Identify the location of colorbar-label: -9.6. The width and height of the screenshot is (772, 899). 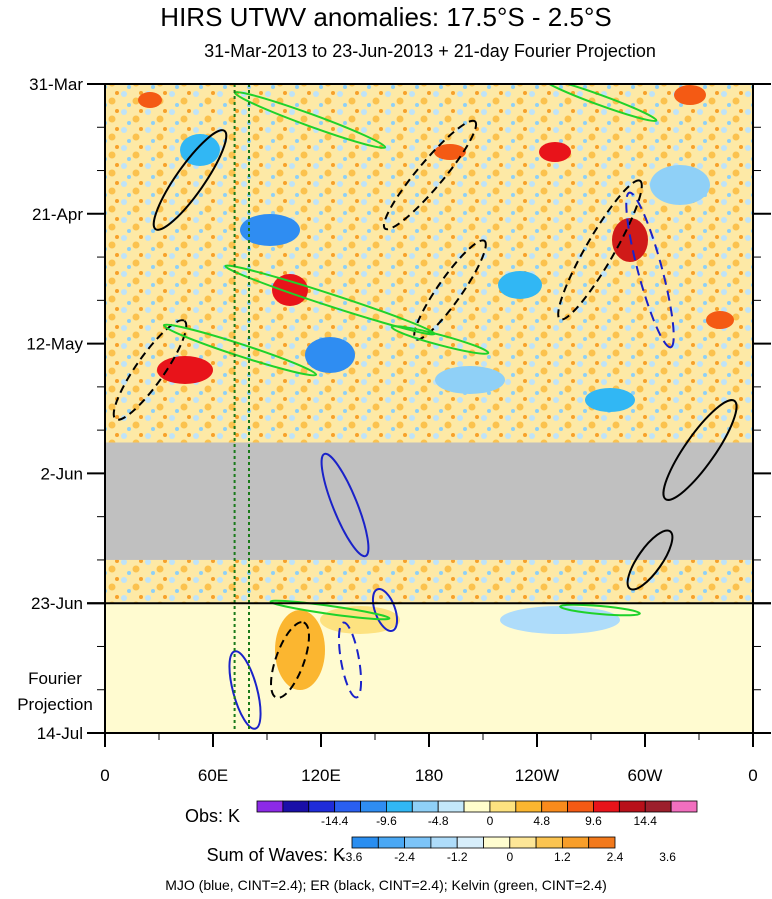
(386, 821).